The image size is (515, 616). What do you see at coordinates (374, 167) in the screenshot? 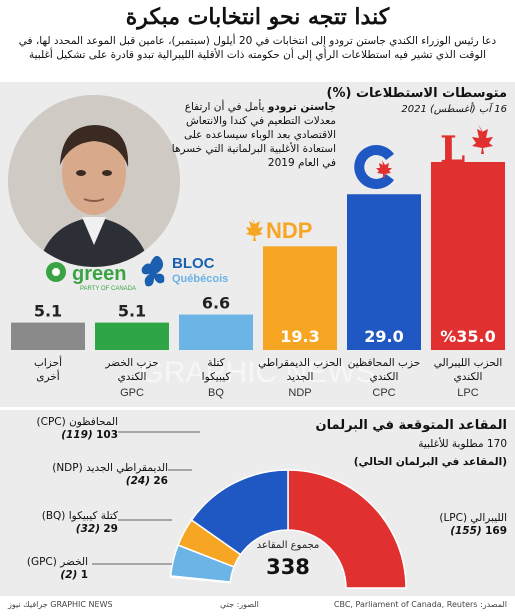
I see `cpc-logo` at bounding box center [374, 167].